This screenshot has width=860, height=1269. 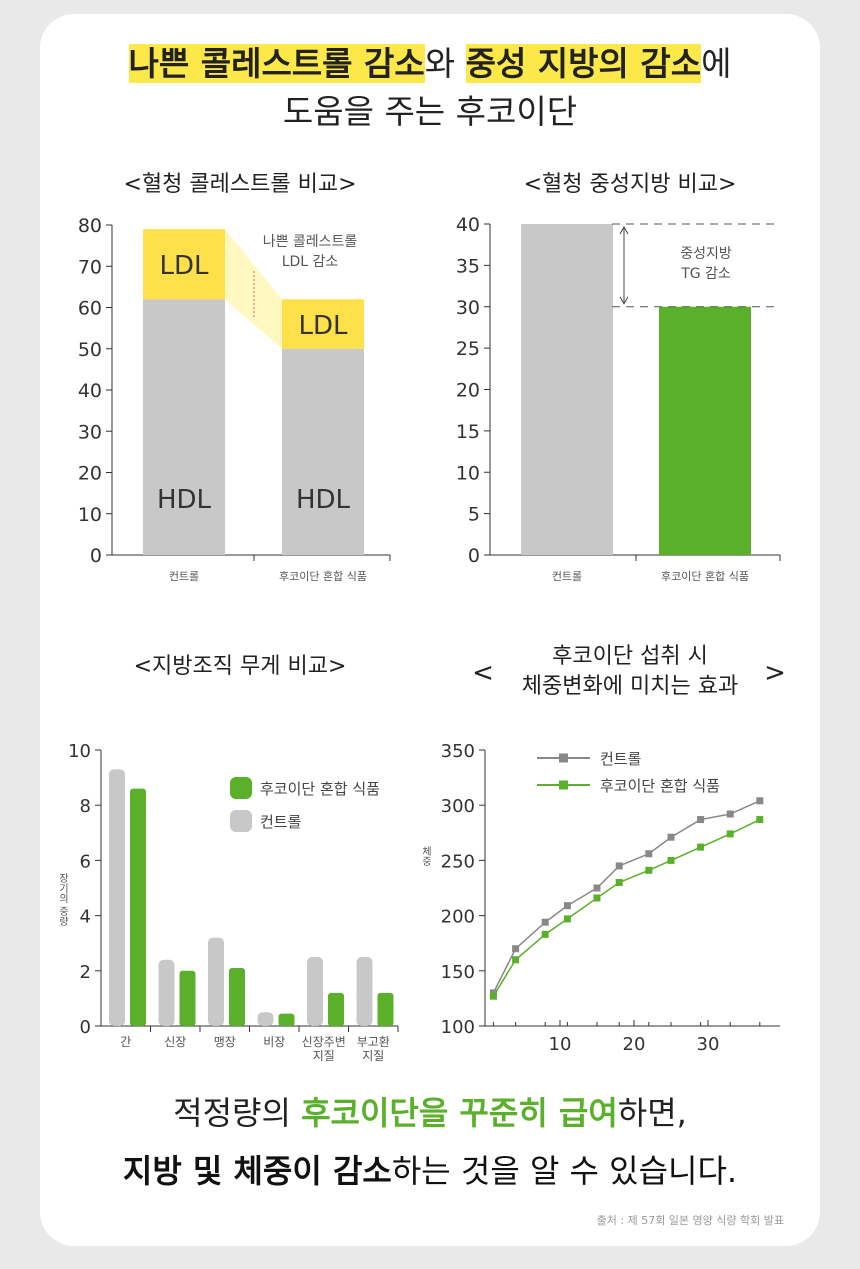 I want to click on chart4-x-tick-label: 20, so click(x=634, y=1044).